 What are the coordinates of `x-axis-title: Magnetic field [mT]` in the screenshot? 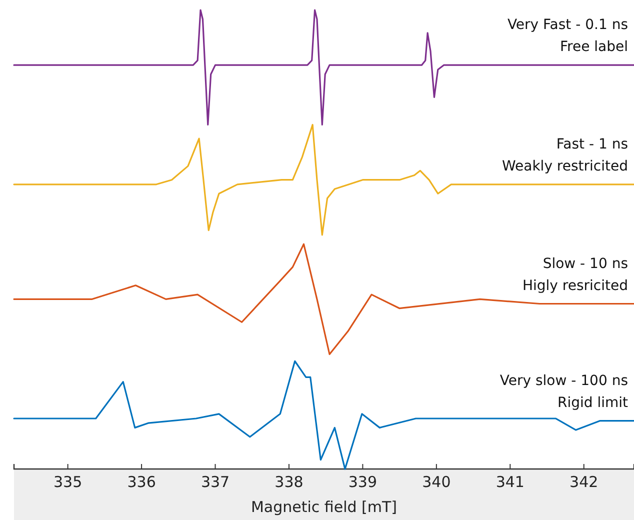 It's located at (324, 507).